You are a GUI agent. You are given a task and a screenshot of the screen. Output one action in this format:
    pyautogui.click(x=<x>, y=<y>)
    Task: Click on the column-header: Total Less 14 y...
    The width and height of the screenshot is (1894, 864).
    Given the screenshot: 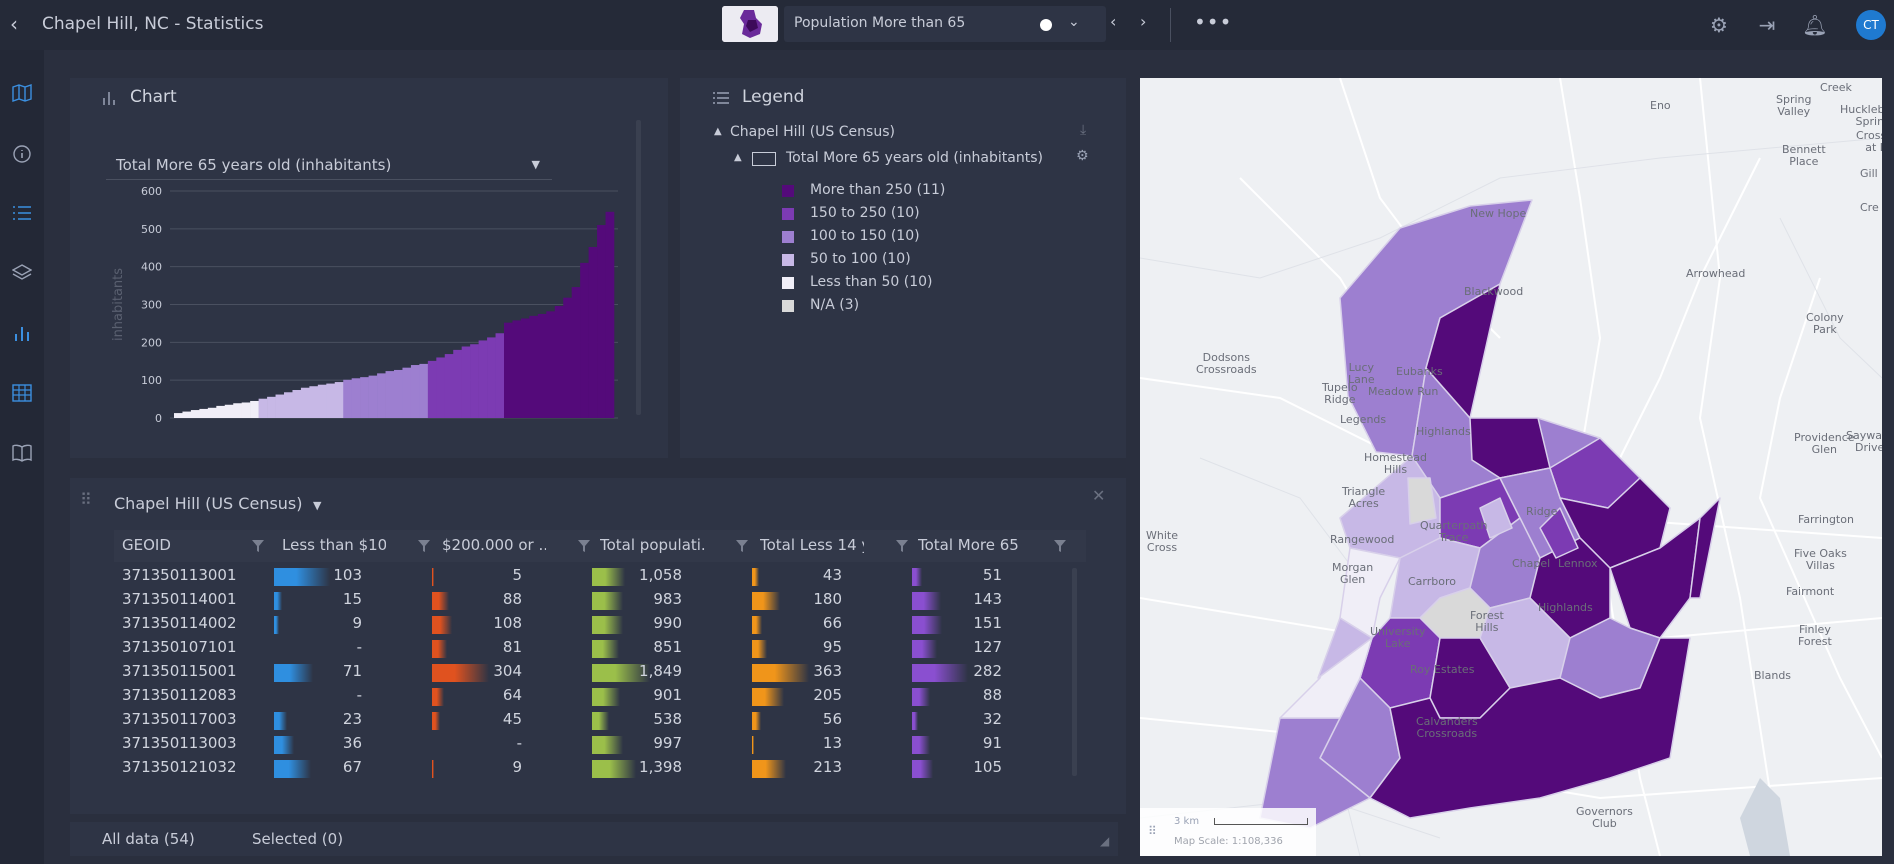 What is the action you would take?
    pyautogui.click(x=812, y=545)
    